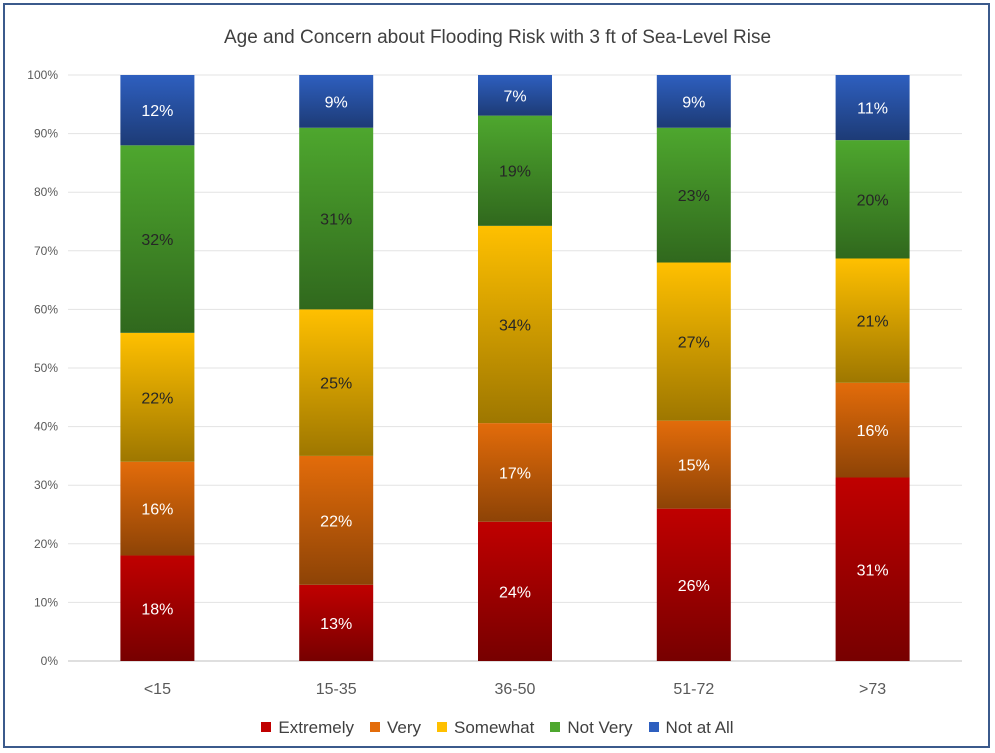  What do you see at coordinates (46, 544) in the screenshot?
I see `y-tick-label: 20%` at bounding box center [46, 544].